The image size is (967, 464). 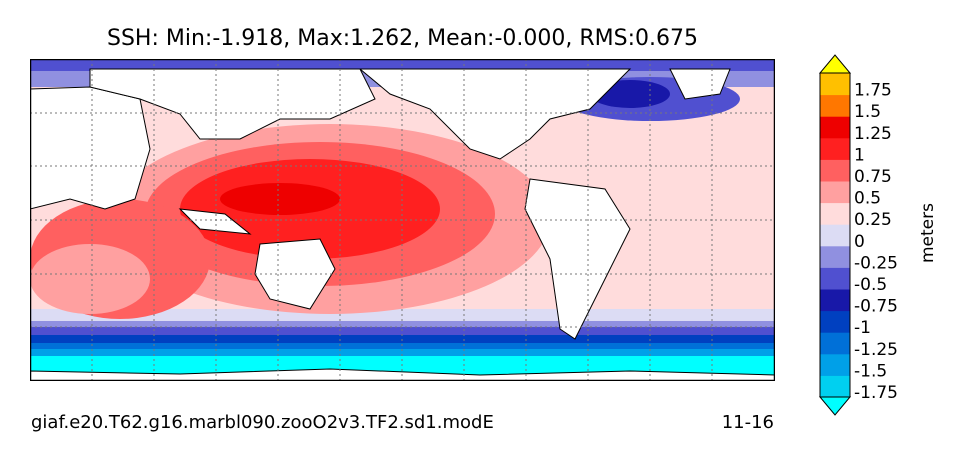 What do you see at coordinates (859, 242) in the screenshot?
I see `colorbar-tick-label: 0` at bounding box center [859, 242].